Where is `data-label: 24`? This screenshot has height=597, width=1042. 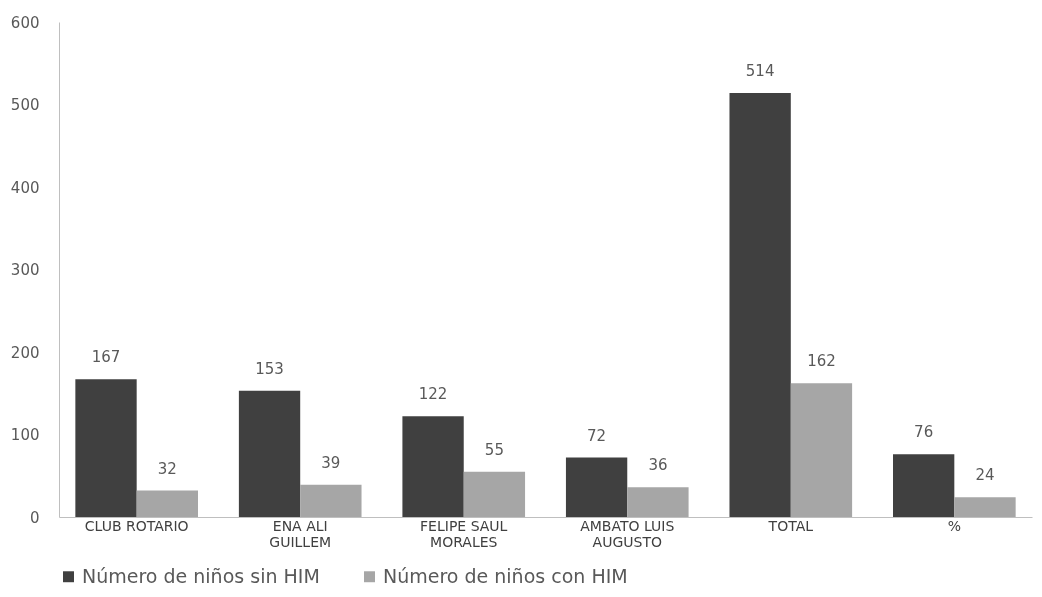 data-label: 24 is located at coordinates (985, 475).